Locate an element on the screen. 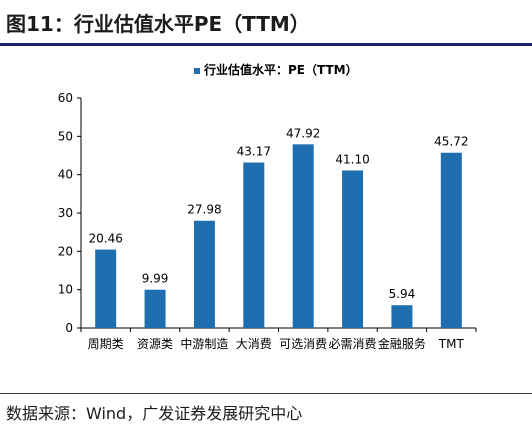 The height and width of the screenshot is (429, 532). source-divider is located at coordinates (266, 393).